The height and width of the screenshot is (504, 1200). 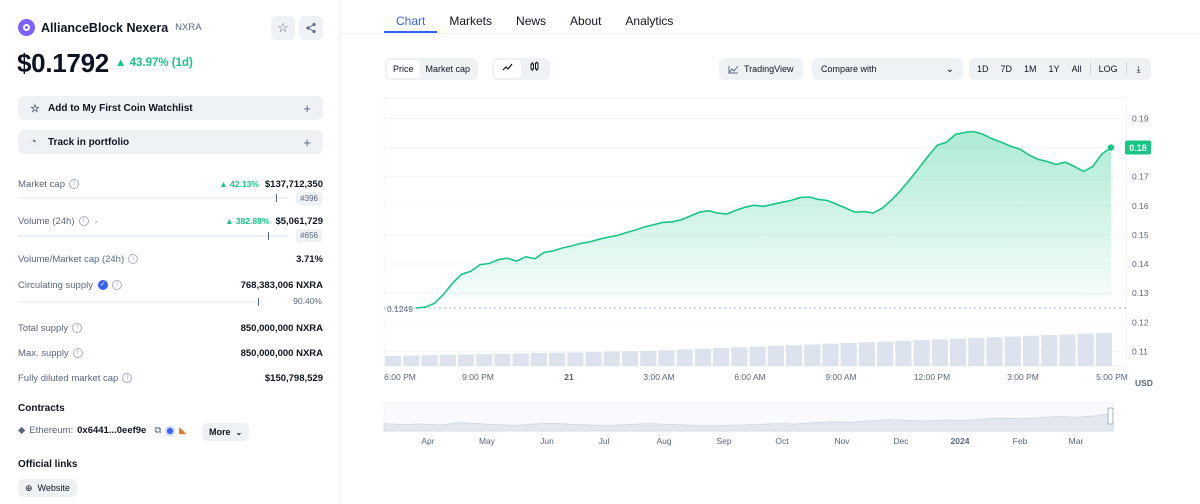 What do you see at coordinates (547, 441) in the screenshot?
I see `navigator-label: Jun` at bounding box center [547, 441].